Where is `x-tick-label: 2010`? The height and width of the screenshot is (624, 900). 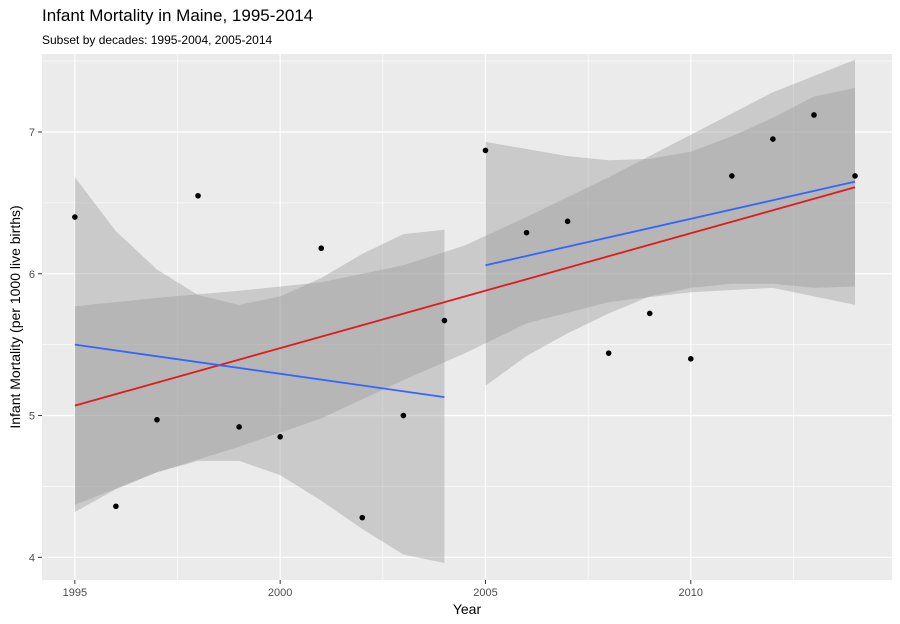 x-tick-label: 2010 is located at coordinates (691, 593).